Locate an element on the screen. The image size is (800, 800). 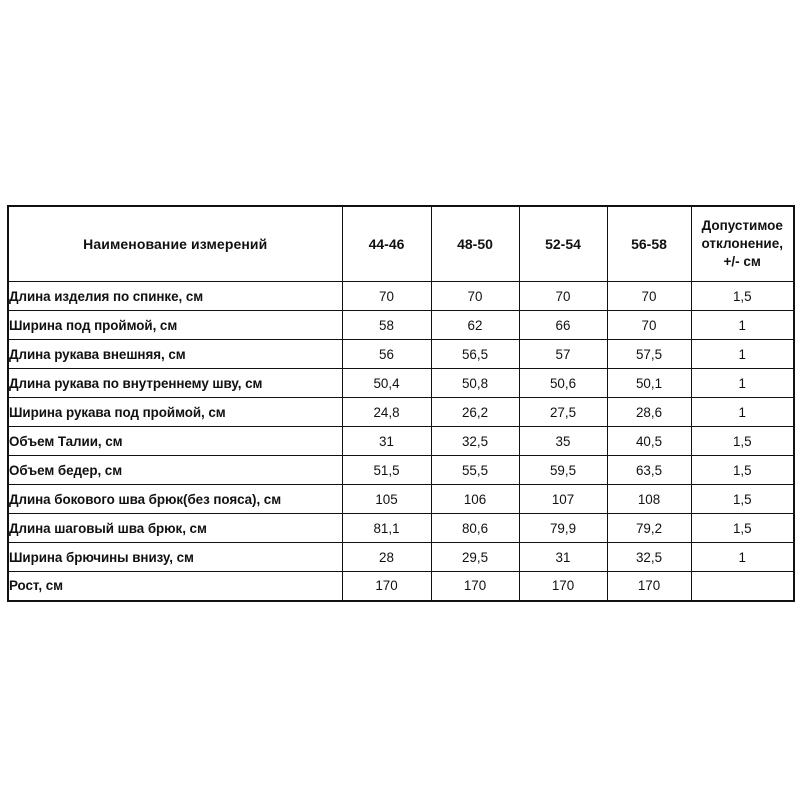
table-row: Длина рукава внешняя, см 56 56,5 57 57,5 1 is located at coordinates (401, 354).